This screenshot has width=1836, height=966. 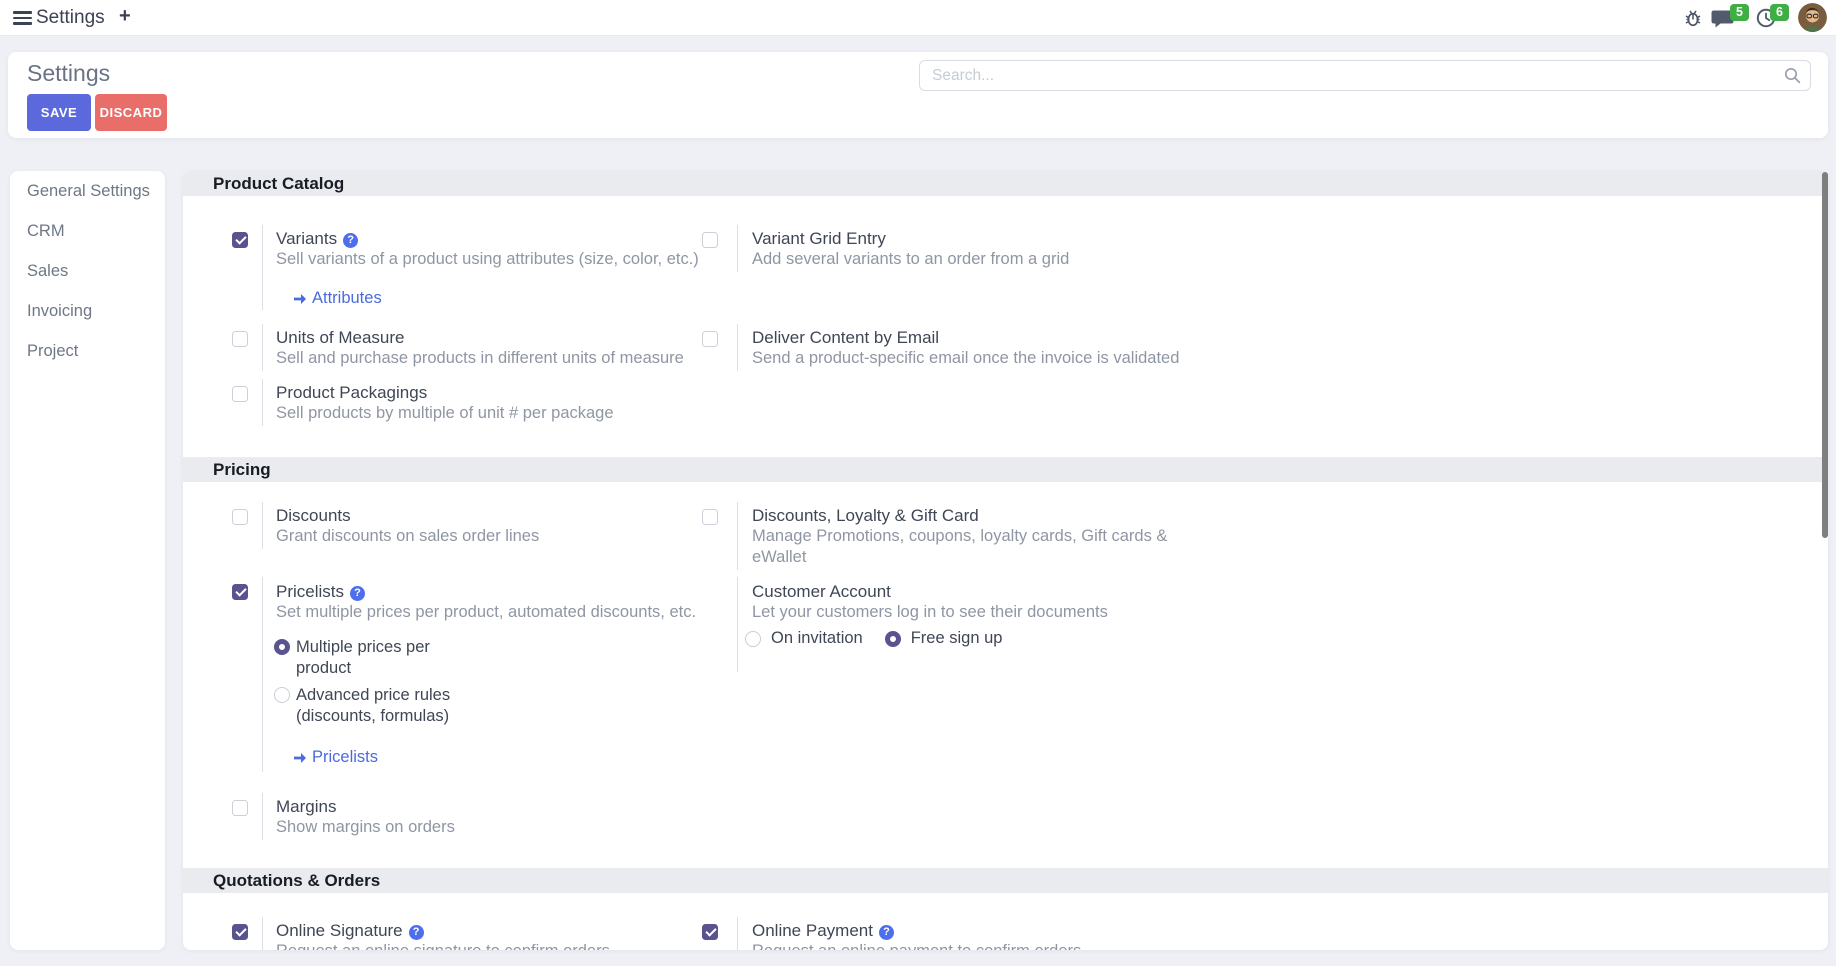 I want to click on save-button: SAVE, so click(x=59, y=112).